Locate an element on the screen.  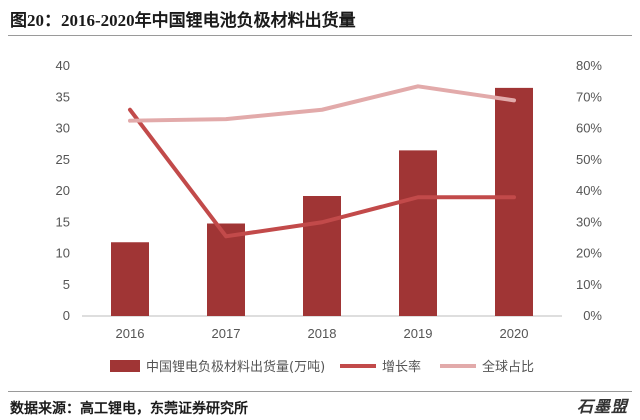
data-source: 数据来源：高工锂电，东莞证券研究所 is located at coordinates (129, 409).